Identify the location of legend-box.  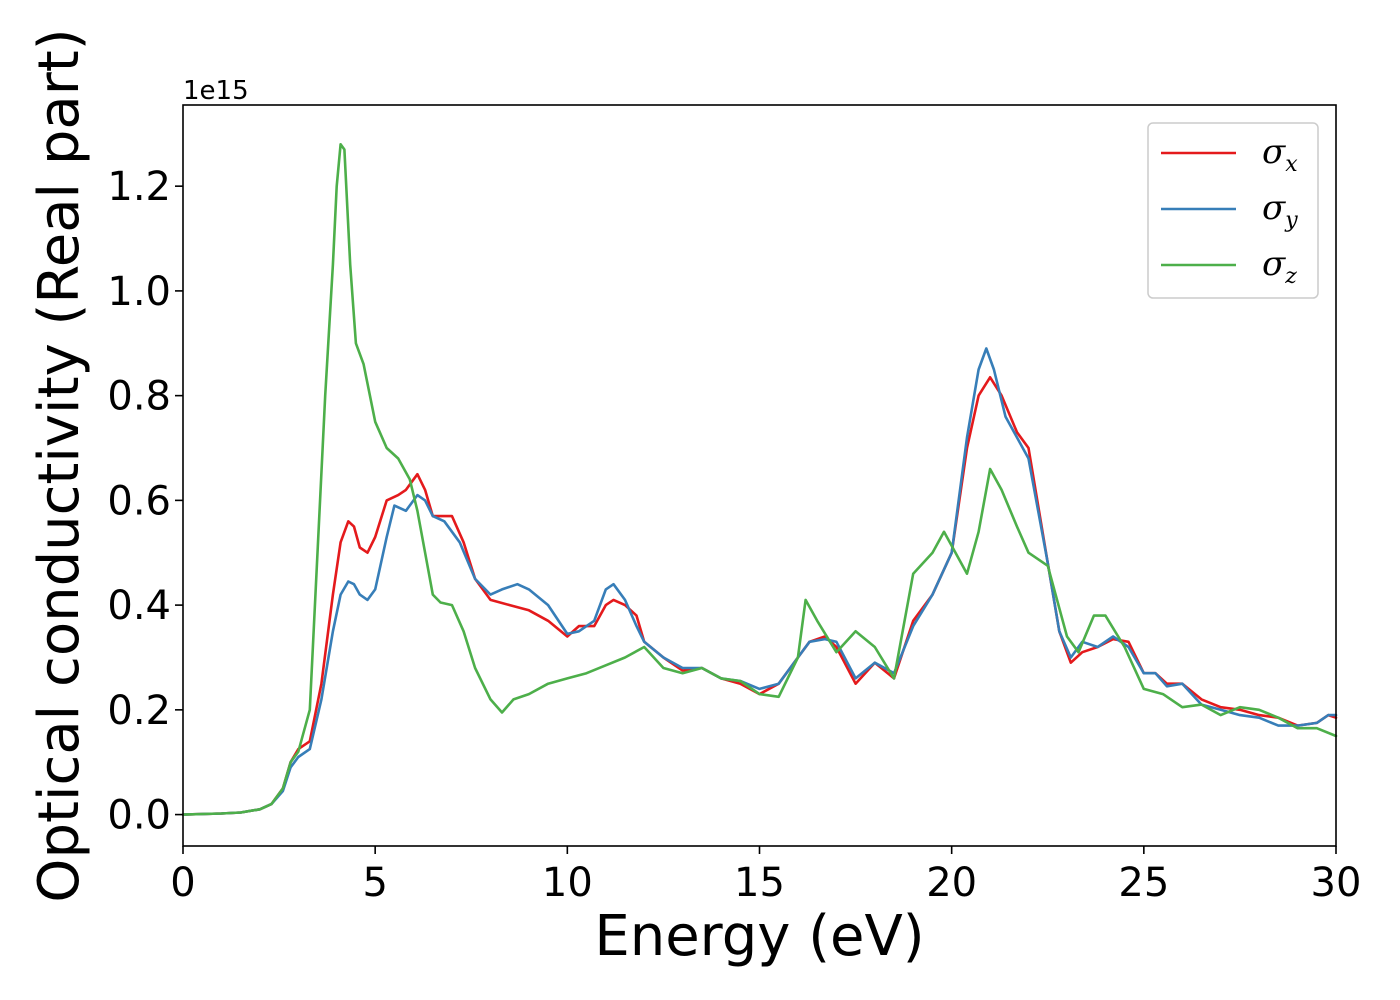
(1233, 210).